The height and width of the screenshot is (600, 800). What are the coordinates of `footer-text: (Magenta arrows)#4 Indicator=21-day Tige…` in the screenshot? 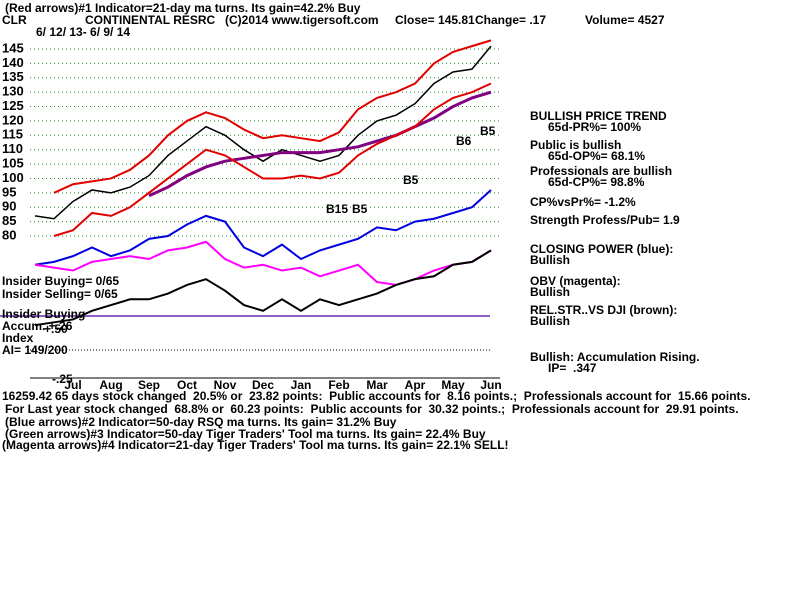 It's located at (255, 445).